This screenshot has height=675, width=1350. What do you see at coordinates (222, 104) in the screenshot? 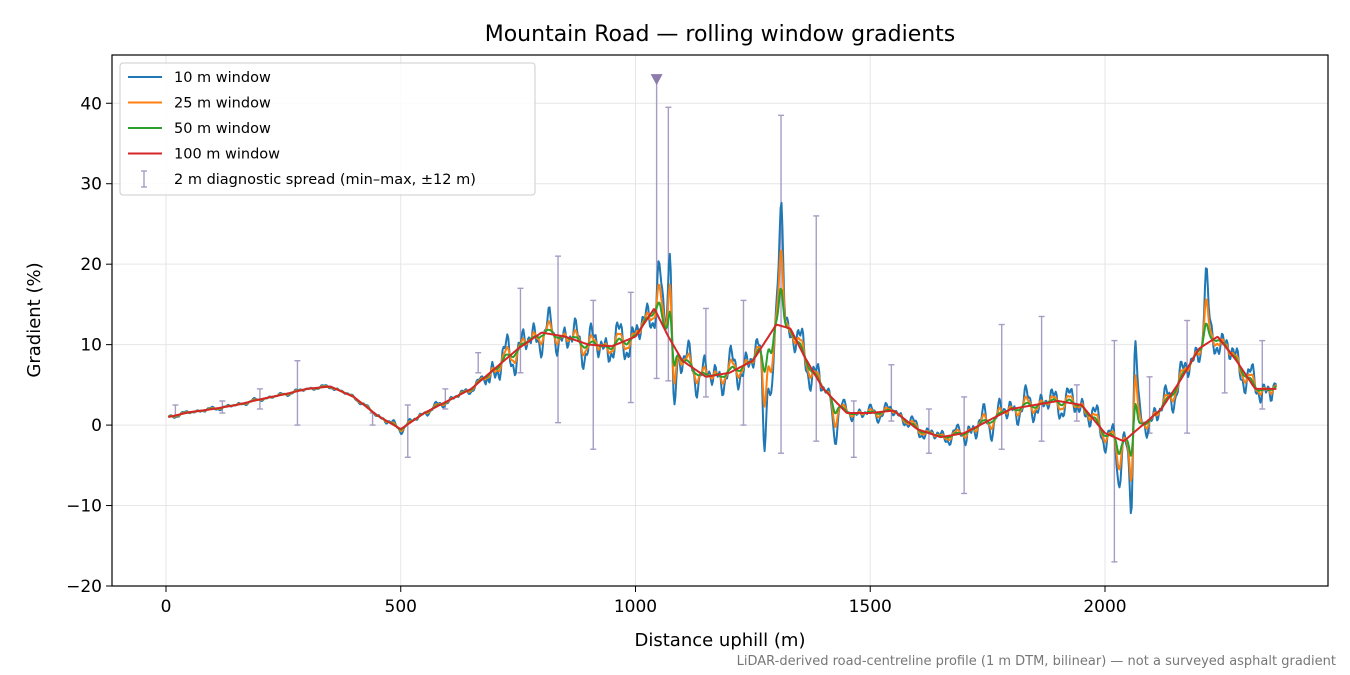
I see `legend-label: 25 m window` at bounding box center [222, 104].